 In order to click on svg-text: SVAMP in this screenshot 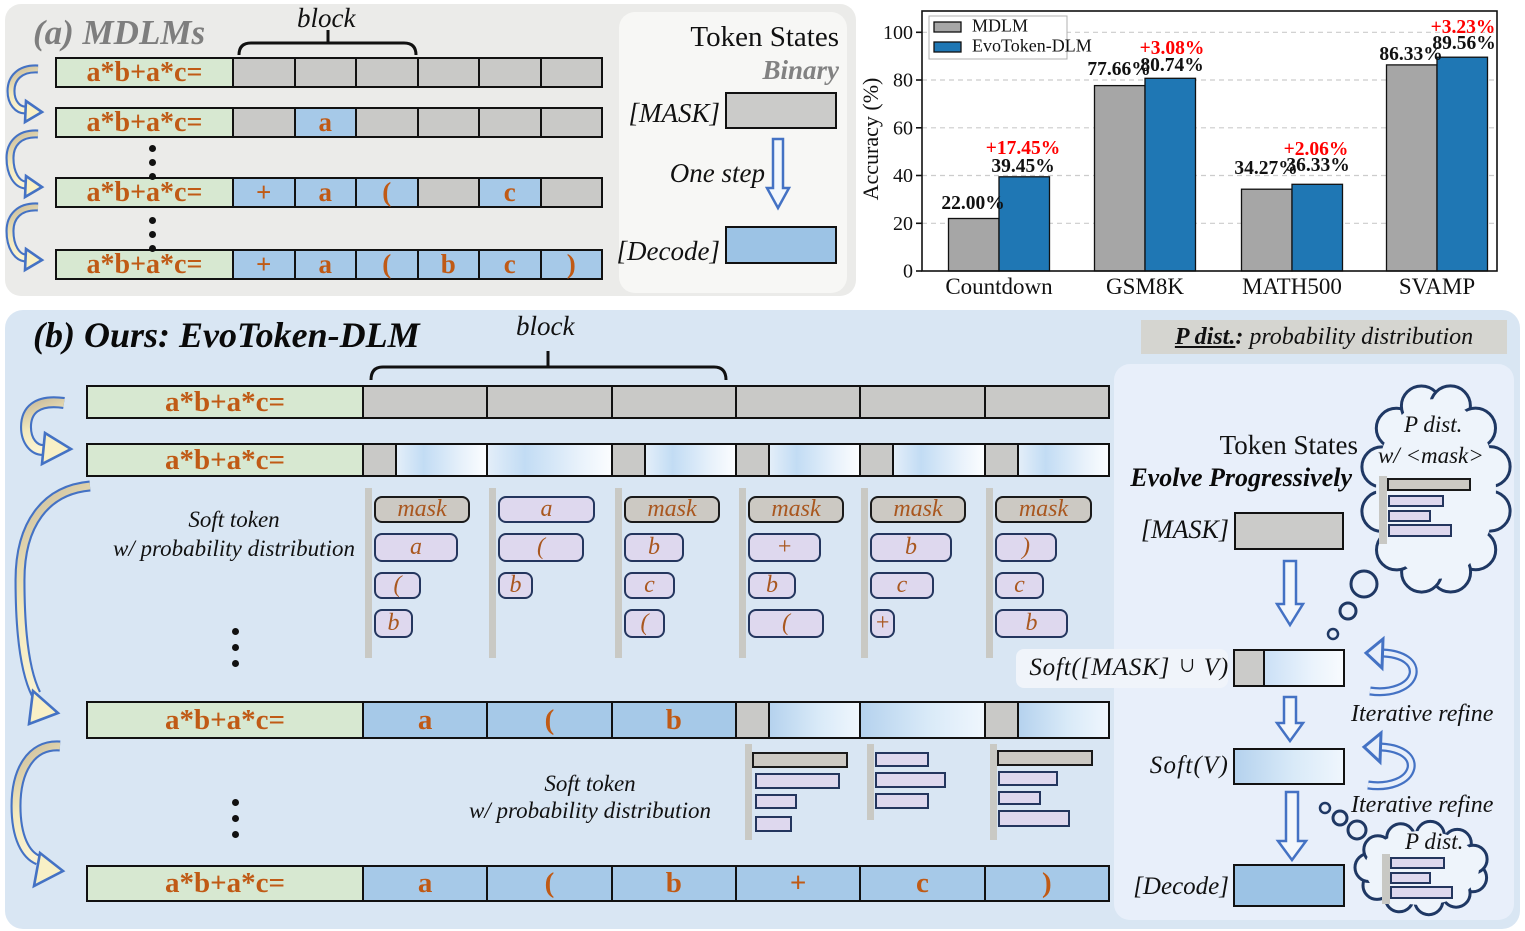, I will do `click(1437, 286)`.